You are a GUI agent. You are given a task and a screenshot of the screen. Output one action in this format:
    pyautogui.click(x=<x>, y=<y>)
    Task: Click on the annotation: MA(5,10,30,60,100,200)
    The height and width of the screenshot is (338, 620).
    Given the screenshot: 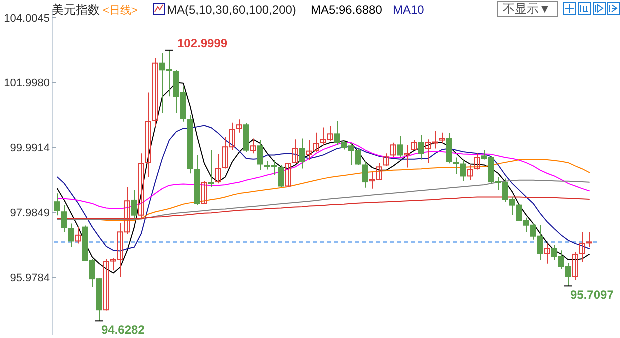 What is the action you would take?
    pyautogui.click(x=231, y=10)
    